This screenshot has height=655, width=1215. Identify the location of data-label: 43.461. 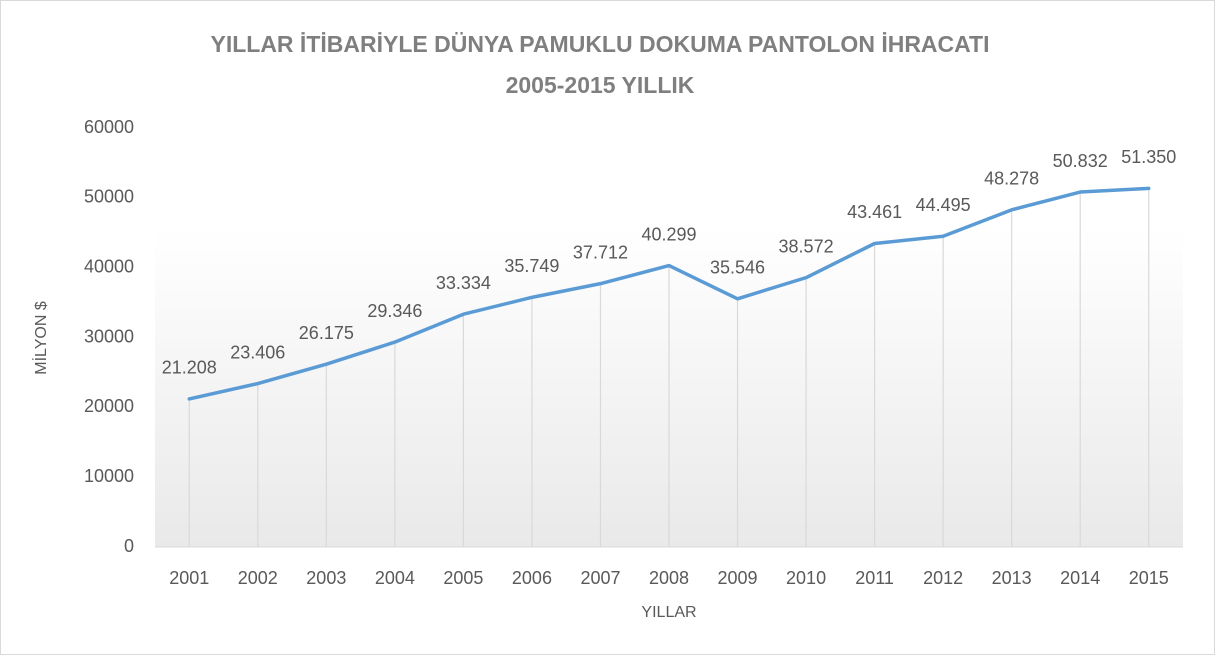
(874, 212).